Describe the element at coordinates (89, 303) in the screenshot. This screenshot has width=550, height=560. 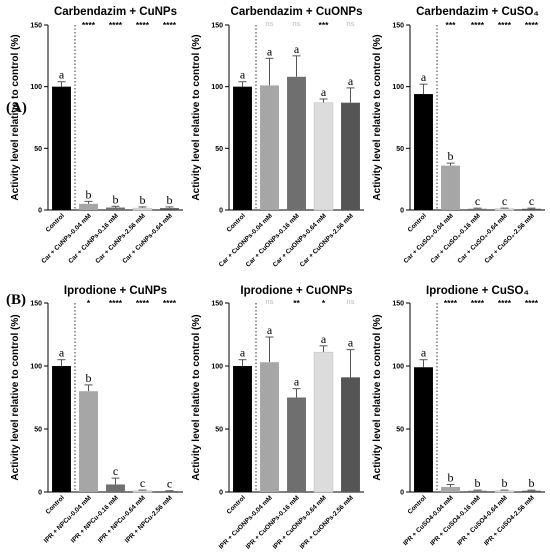
I see `chart-3-sig-1: *` at that location.